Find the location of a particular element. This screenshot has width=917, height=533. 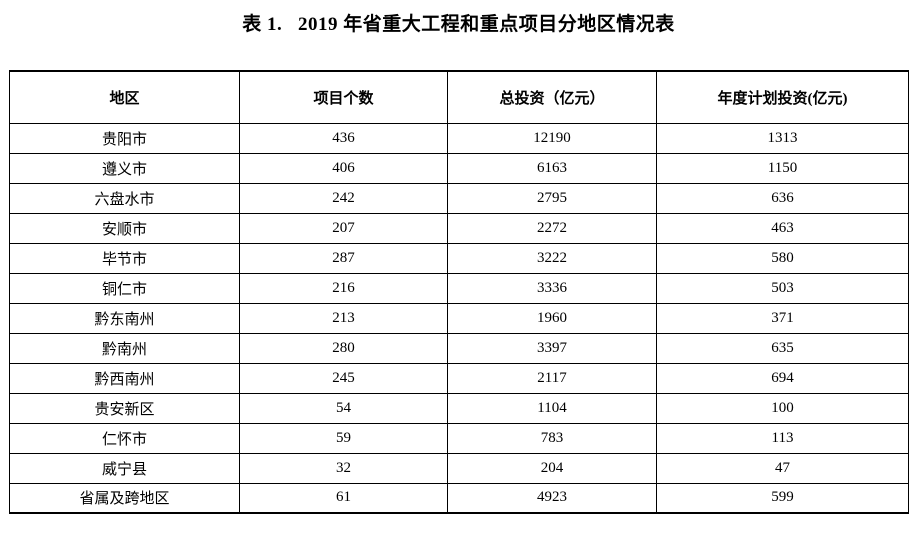

header-region: 地区 is located at coordinates (124, 97).